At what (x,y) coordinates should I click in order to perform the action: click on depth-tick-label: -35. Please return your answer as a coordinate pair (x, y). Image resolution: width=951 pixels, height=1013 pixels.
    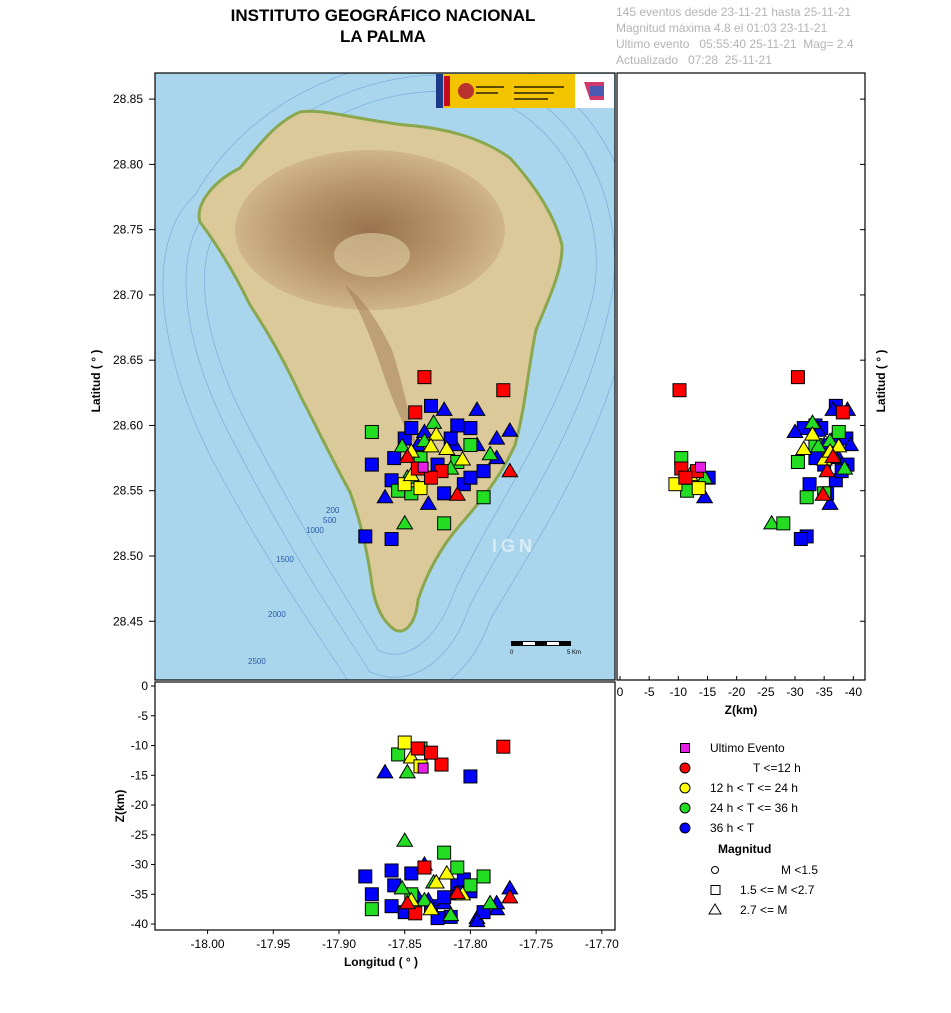
    Looking at the image, I should click on (824, 692).